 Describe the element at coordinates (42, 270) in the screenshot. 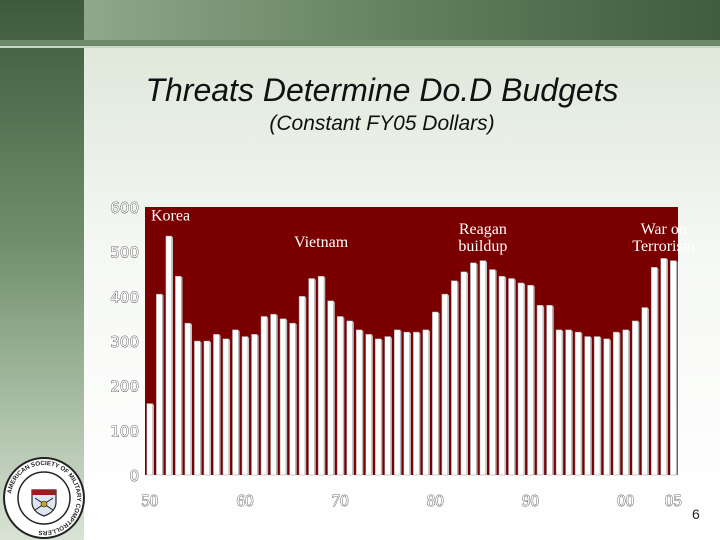

I see `left-decorative-band` at that location.